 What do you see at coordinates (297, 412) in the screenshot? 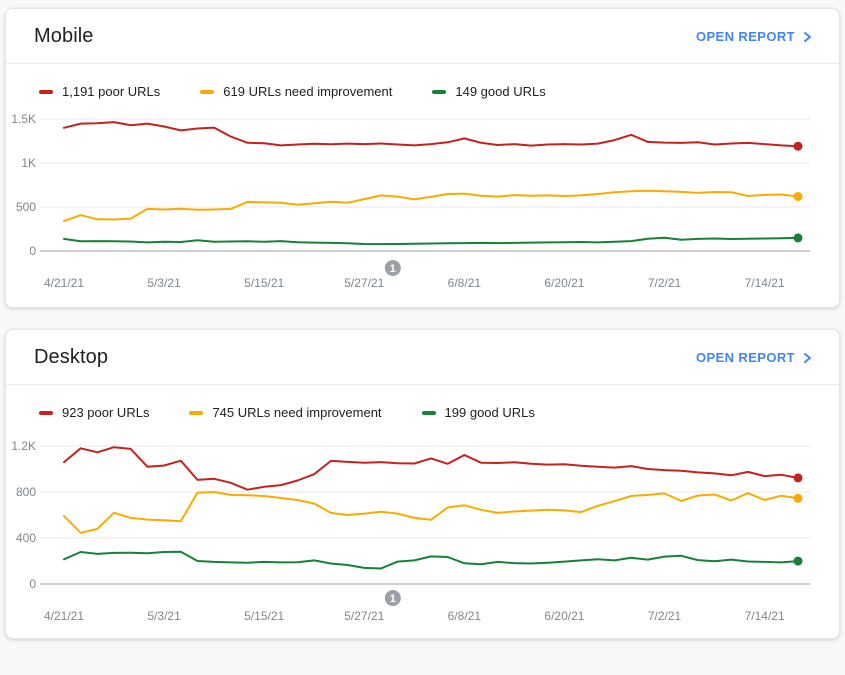
I see `legend-label: 745 URLs need improvement` at bounding box center [297, 412].